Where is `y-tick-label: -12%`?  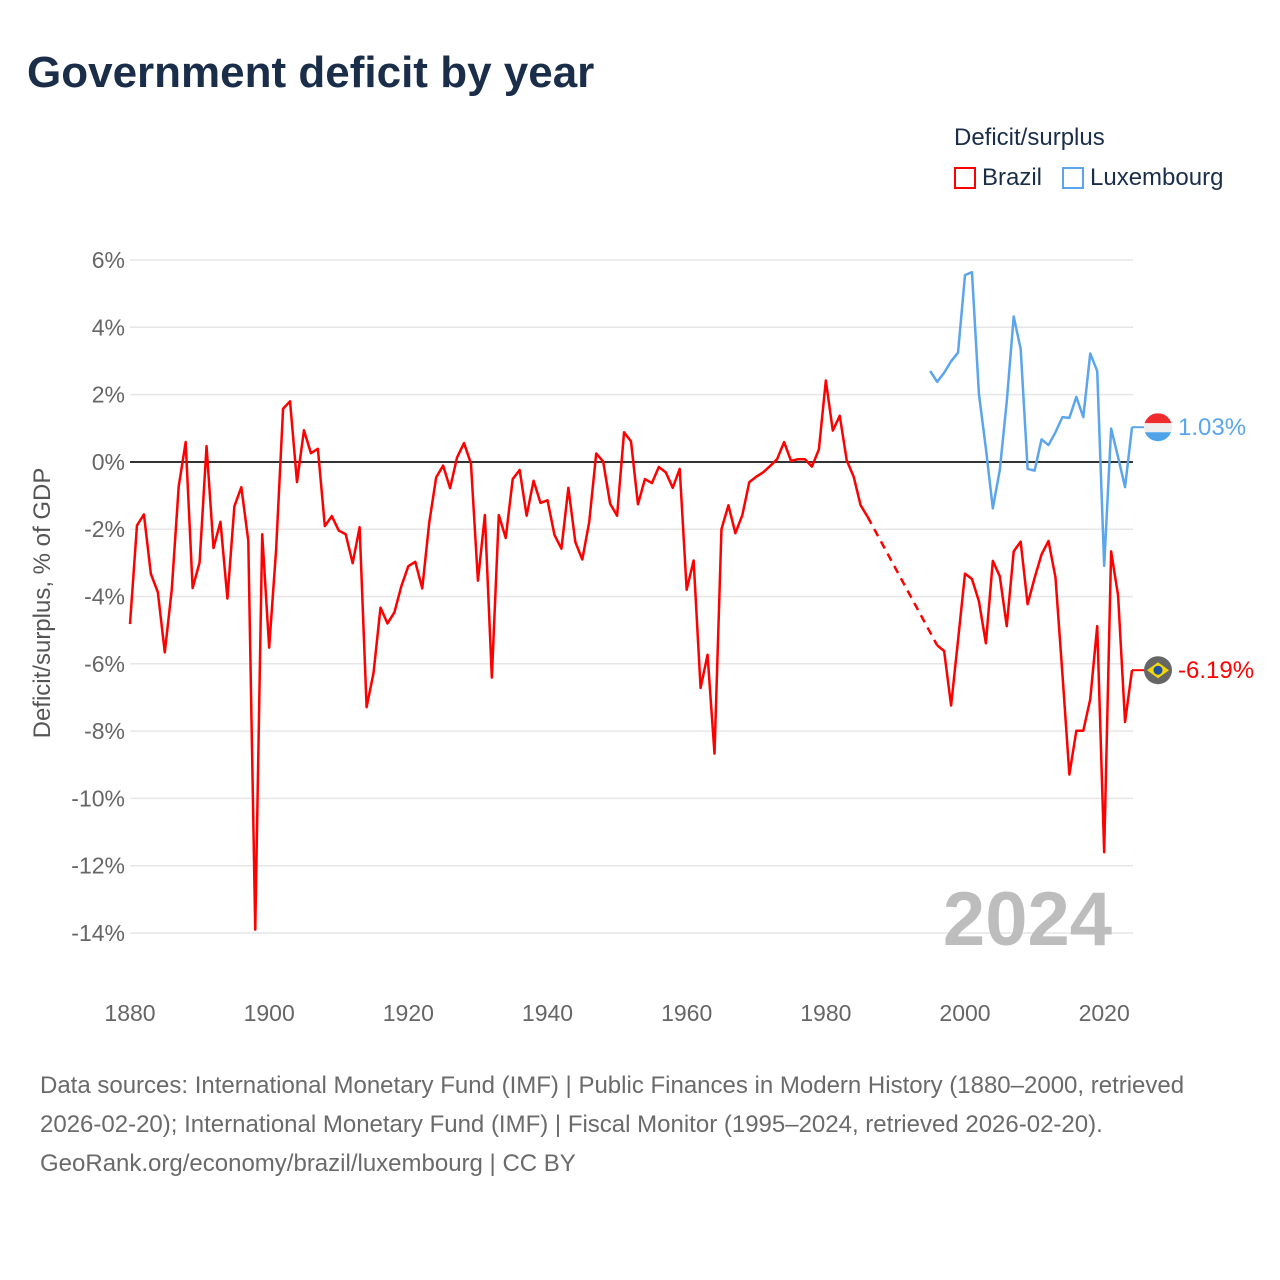
y-tick-label: -12% is located at coordinates (98, 866).